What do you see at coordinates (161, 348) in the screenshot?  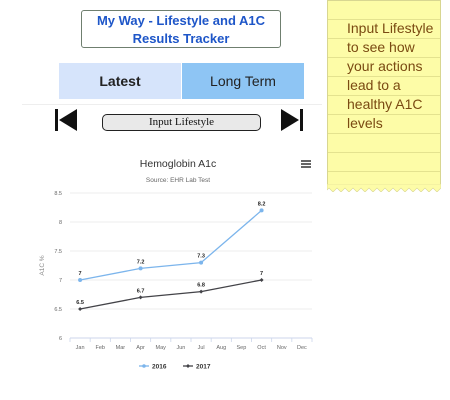 I see `x-tick-label: May` at bounding box center [161, 348].